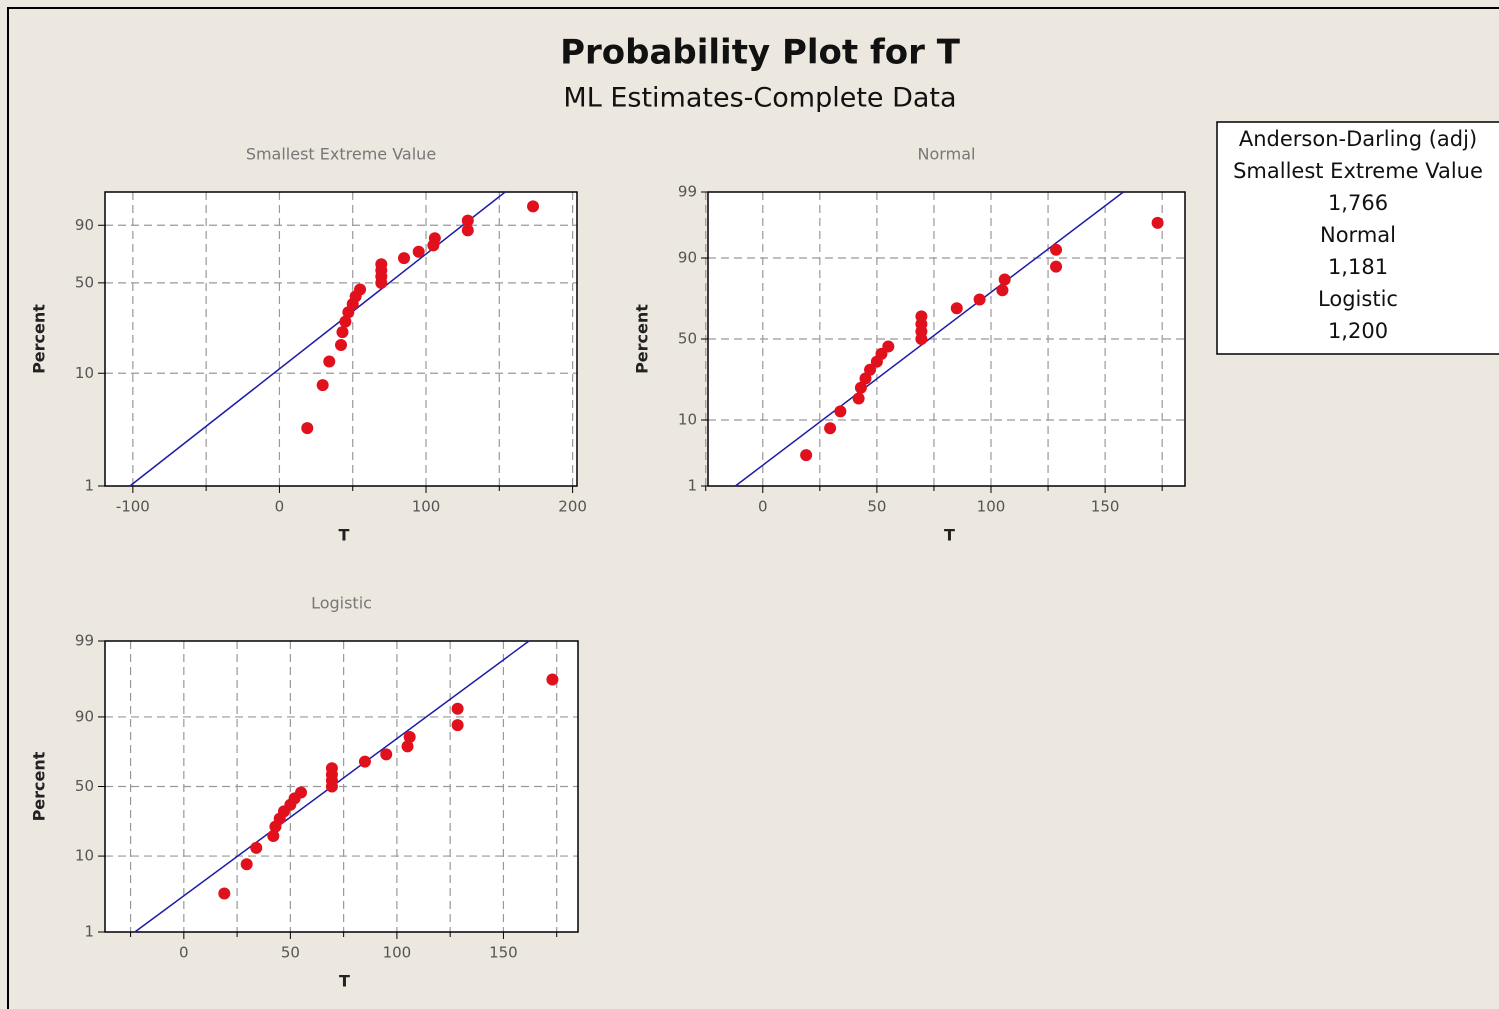 The width and height of the screenshot is (1499, 1009). I want to click on fit-box, so click(1357, 238).